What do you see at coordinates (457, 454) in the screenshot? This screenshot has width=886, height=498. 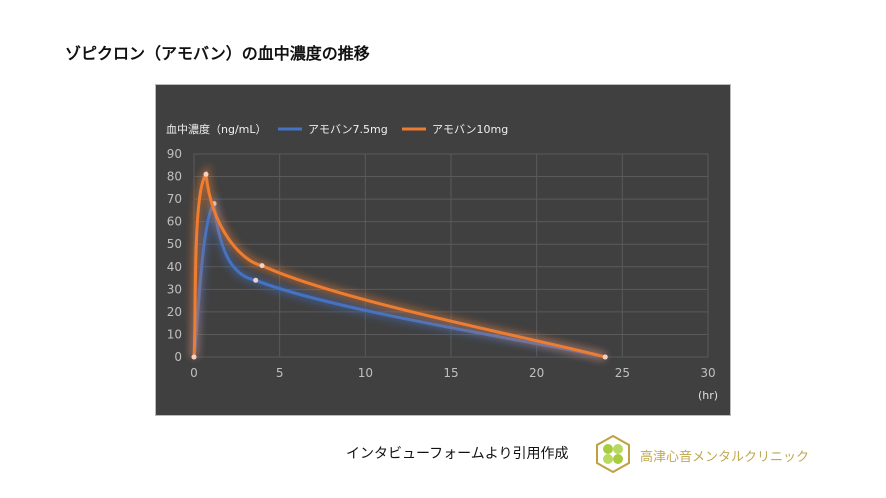 I see `source-note: インタビューフォームより引用作成` at bounding box center [457, 454].